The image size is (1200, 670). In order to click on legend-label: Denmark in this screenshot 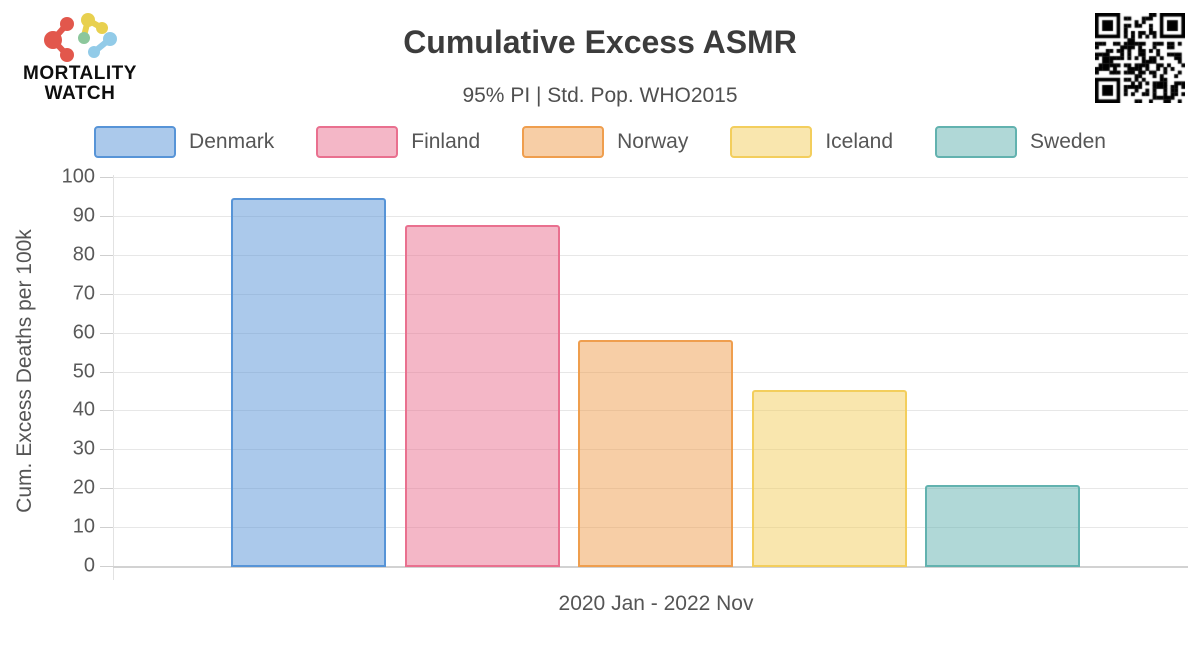, I will do `click(232, 141)`.